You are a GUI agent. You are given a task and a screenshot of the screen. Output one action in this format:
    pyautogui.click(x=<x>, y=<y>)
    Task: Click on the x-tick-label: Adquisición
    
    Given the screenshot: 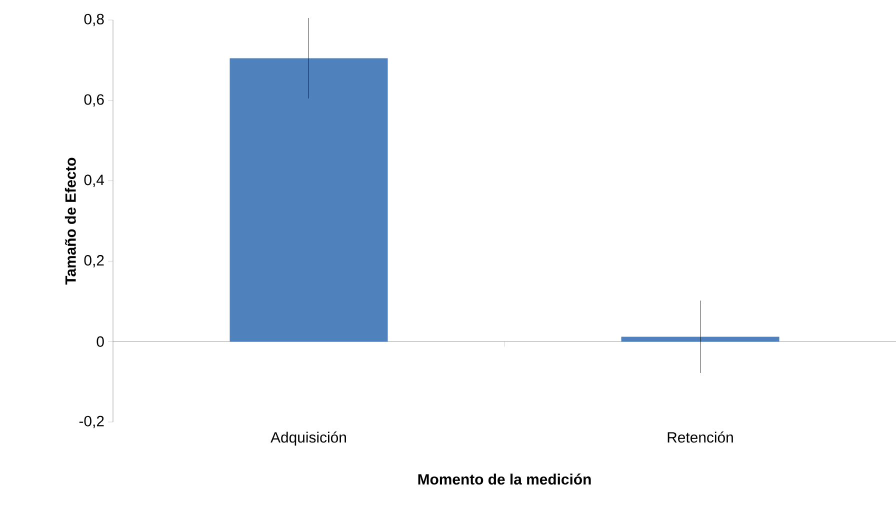 What is the action you would take?
    pyautogui.click(x=308, y=439)
    